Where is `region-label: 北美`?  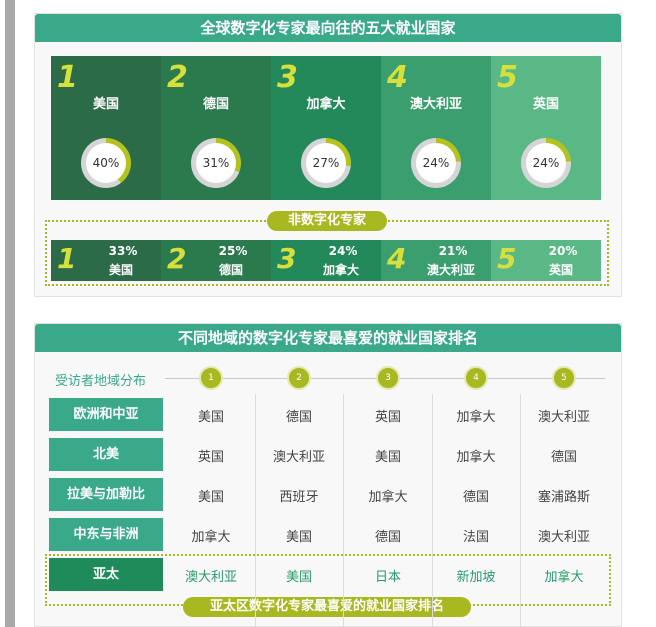
region-label: 北美 is located at coordinates (106, 454).